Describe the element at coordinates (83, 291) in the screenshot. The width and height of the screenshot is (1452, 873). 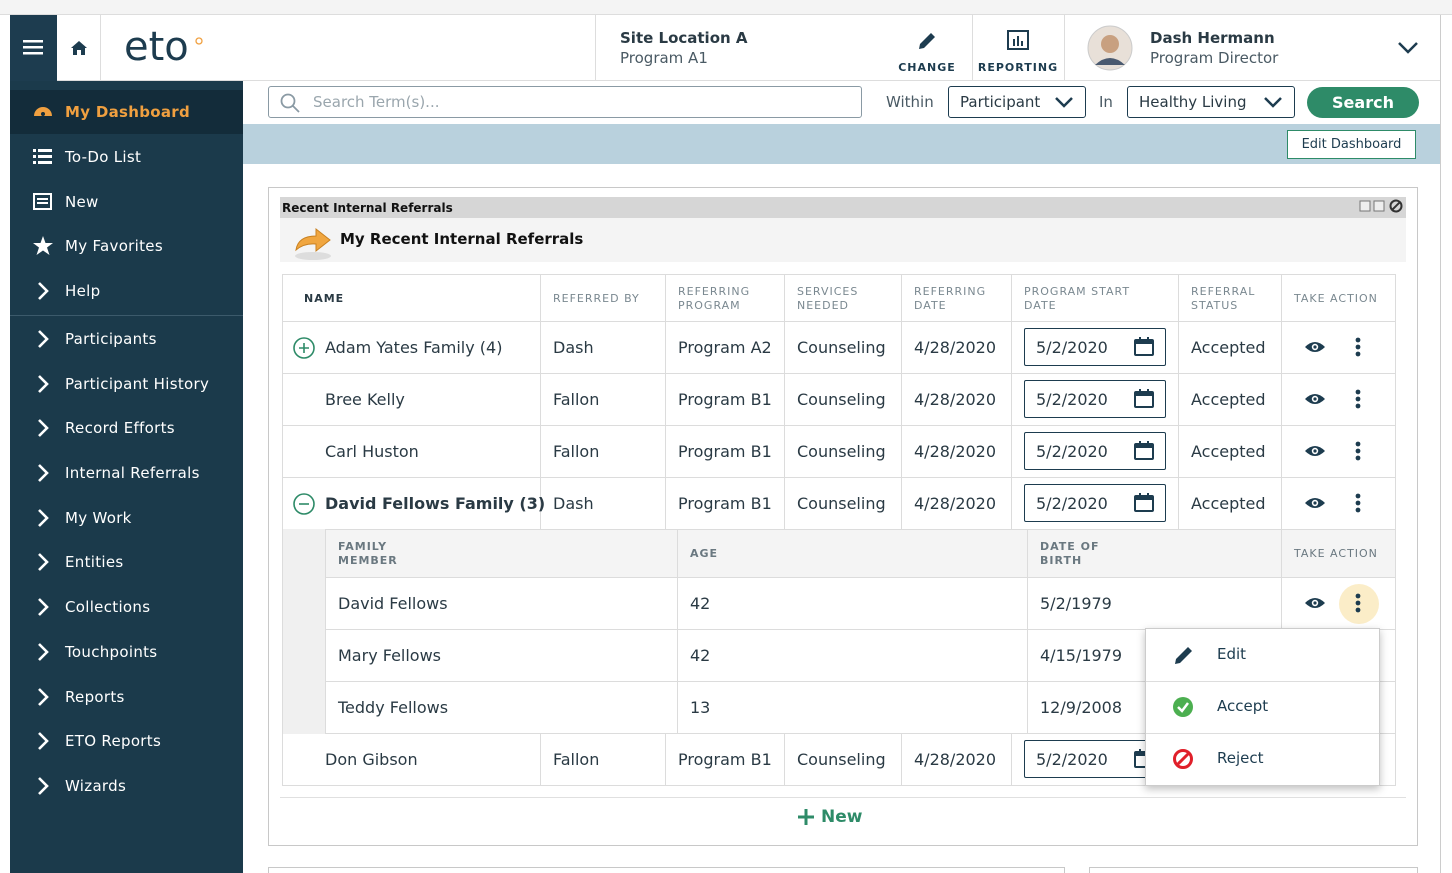
I see `sidebar-item: Help` at that location.